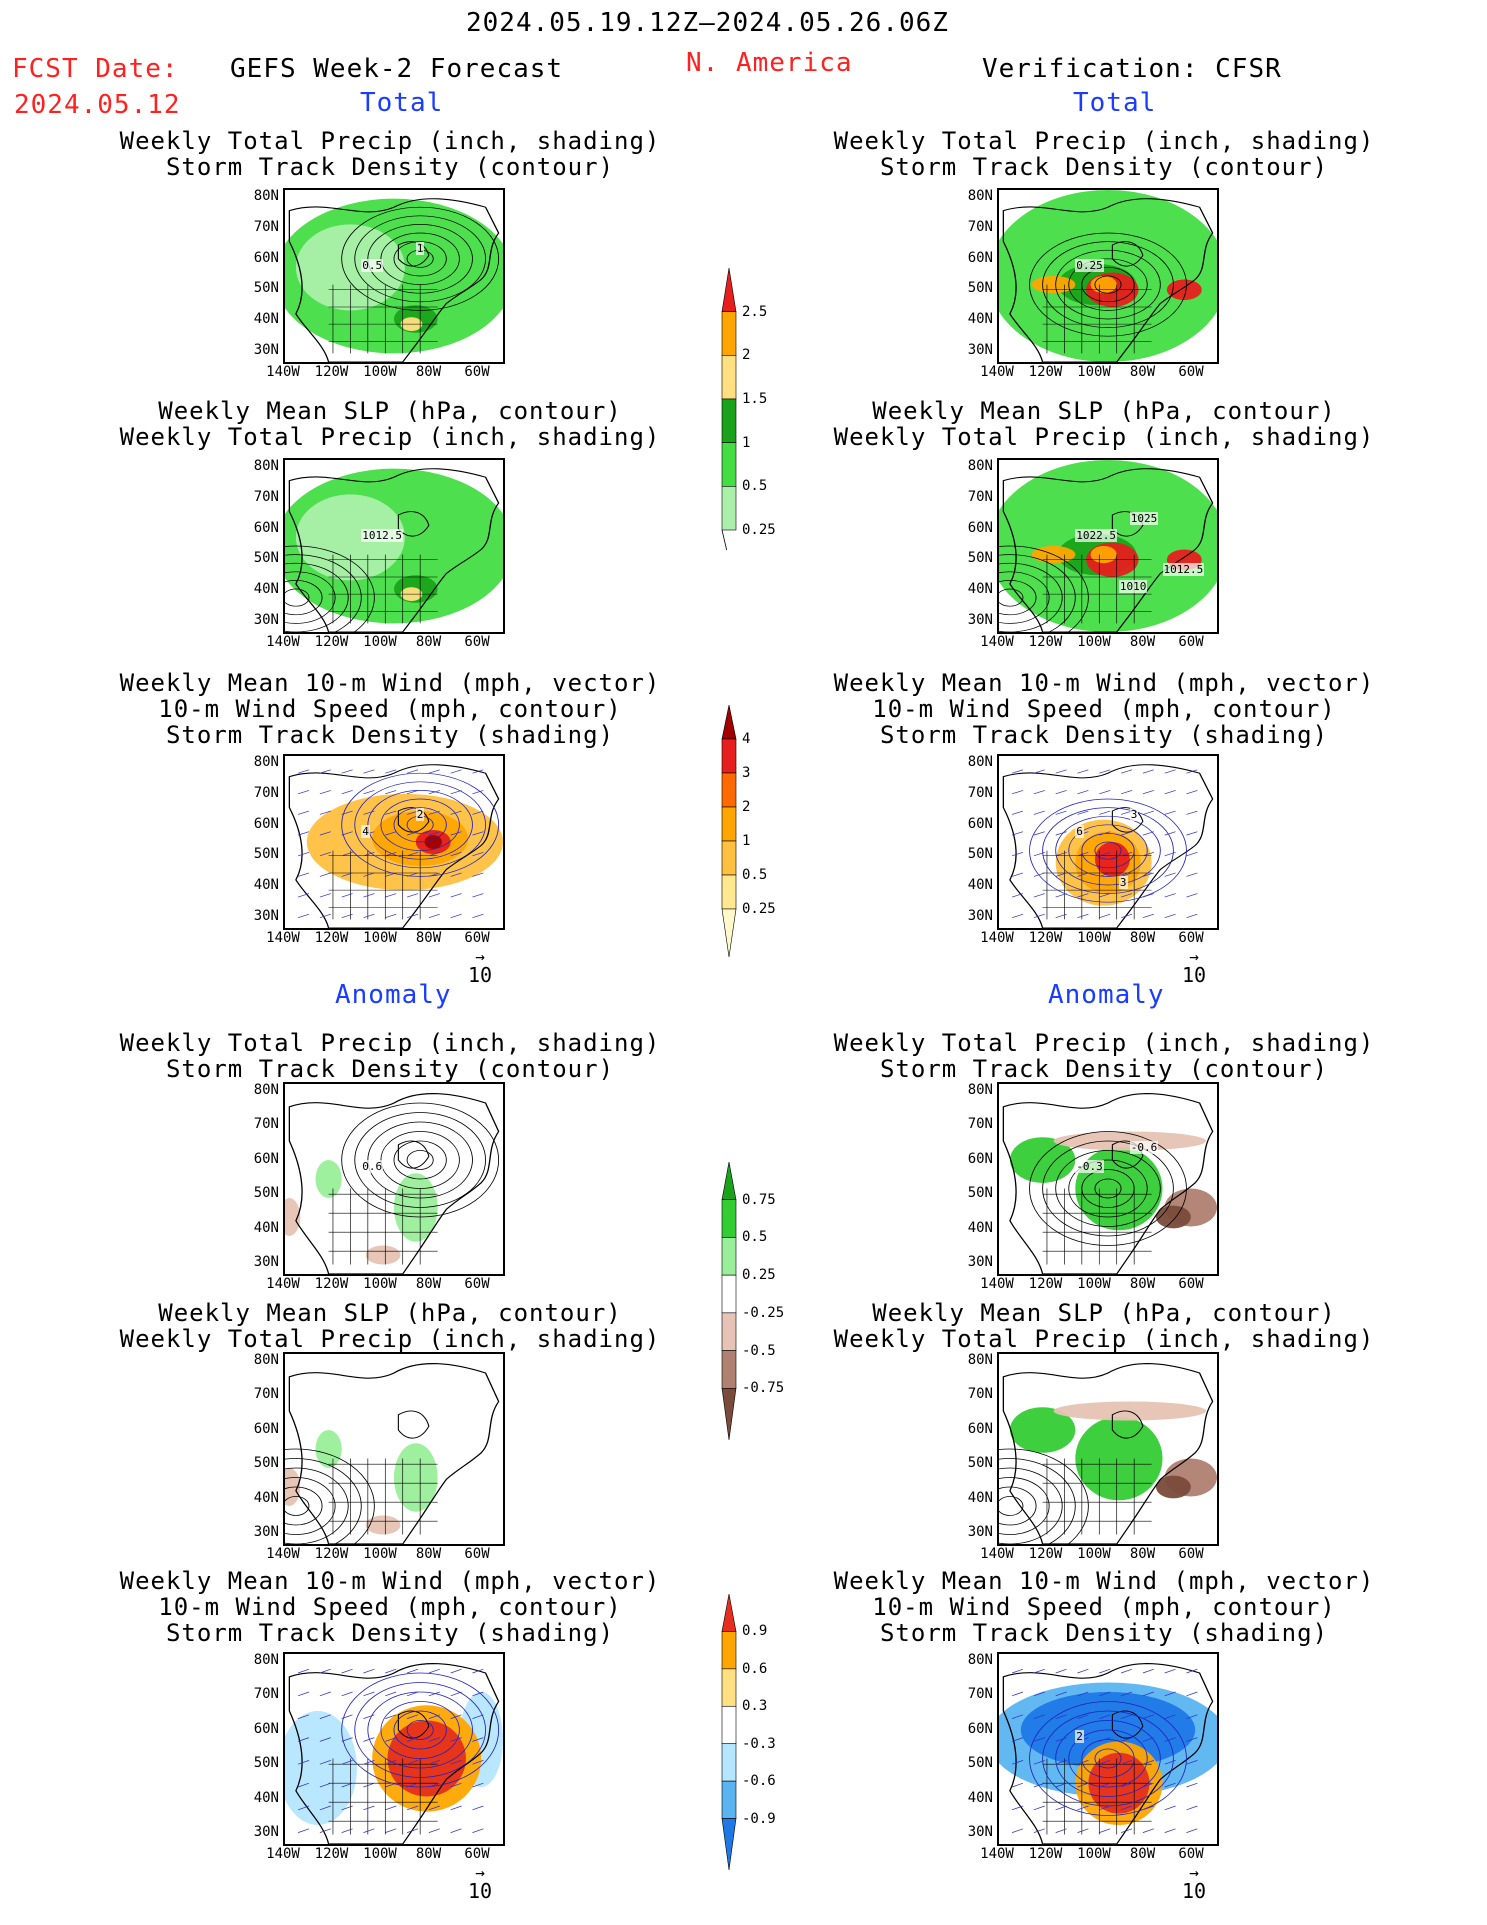  Describe the element at coordinates (980, 350) in the screenshot. I see `panel-1-right-lat-tick-30N: 30N` at that location.